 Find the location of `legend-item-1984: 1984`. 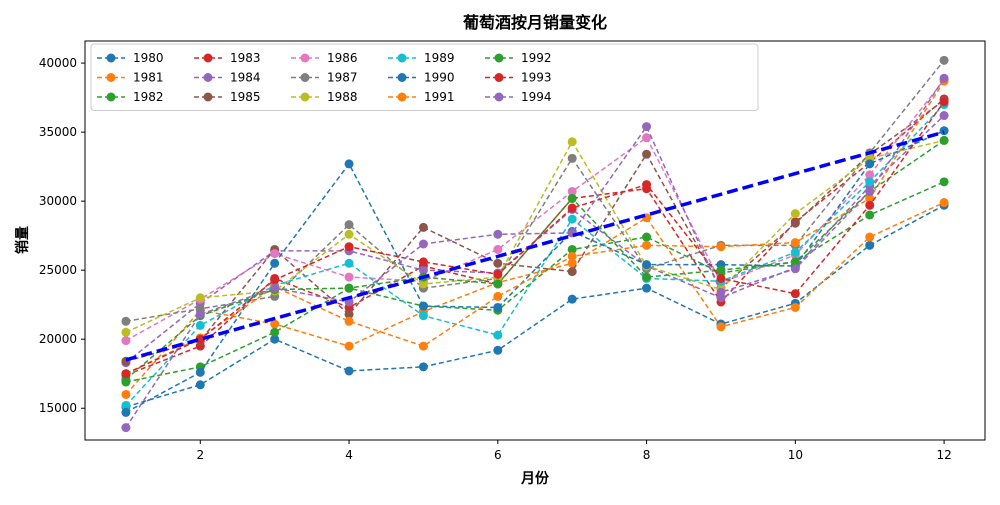

legend-item-1984: 1984 is located at coordinates (227, 78).